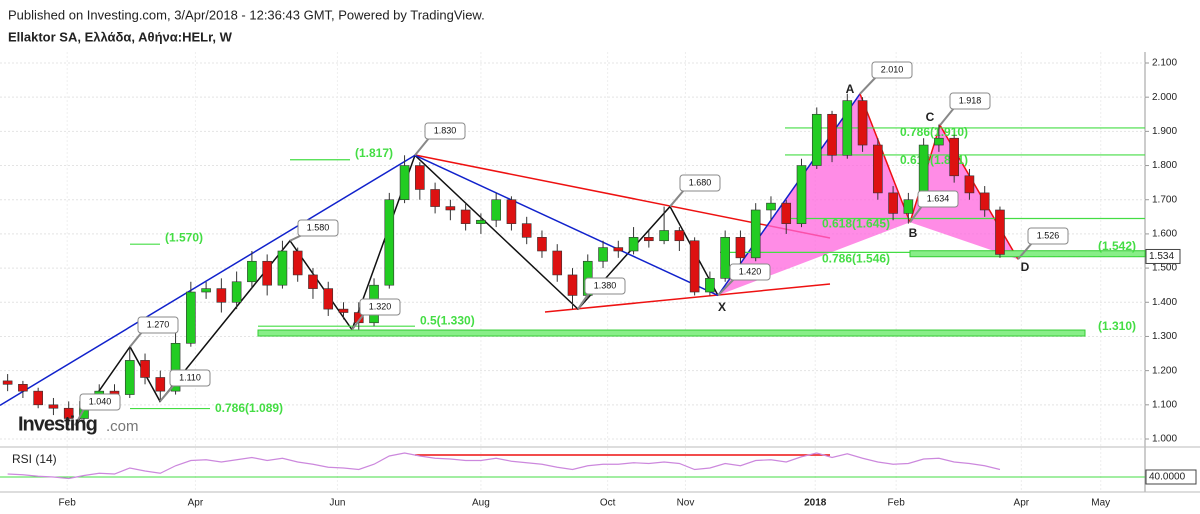 The width and height of the screenshot is (1200, 514). Describe the element at coordinates (608, 503) in the screenshot. I see `x-tick-label: Oct` at that location.